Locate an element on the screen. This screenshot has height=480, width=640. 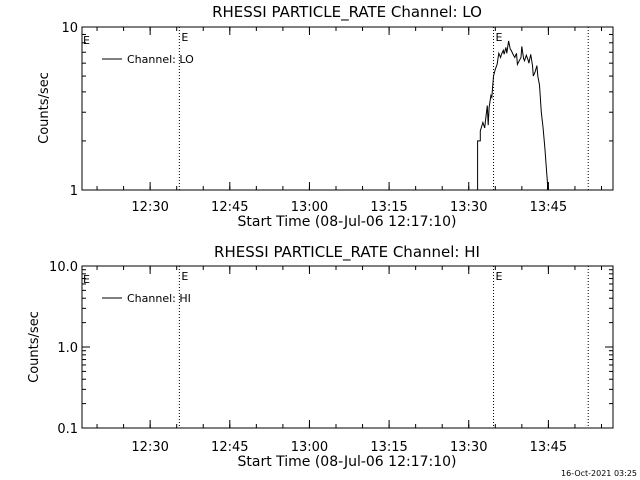
panel-hi-legend-label: Channel: HI is located at coordinates (159, 298).